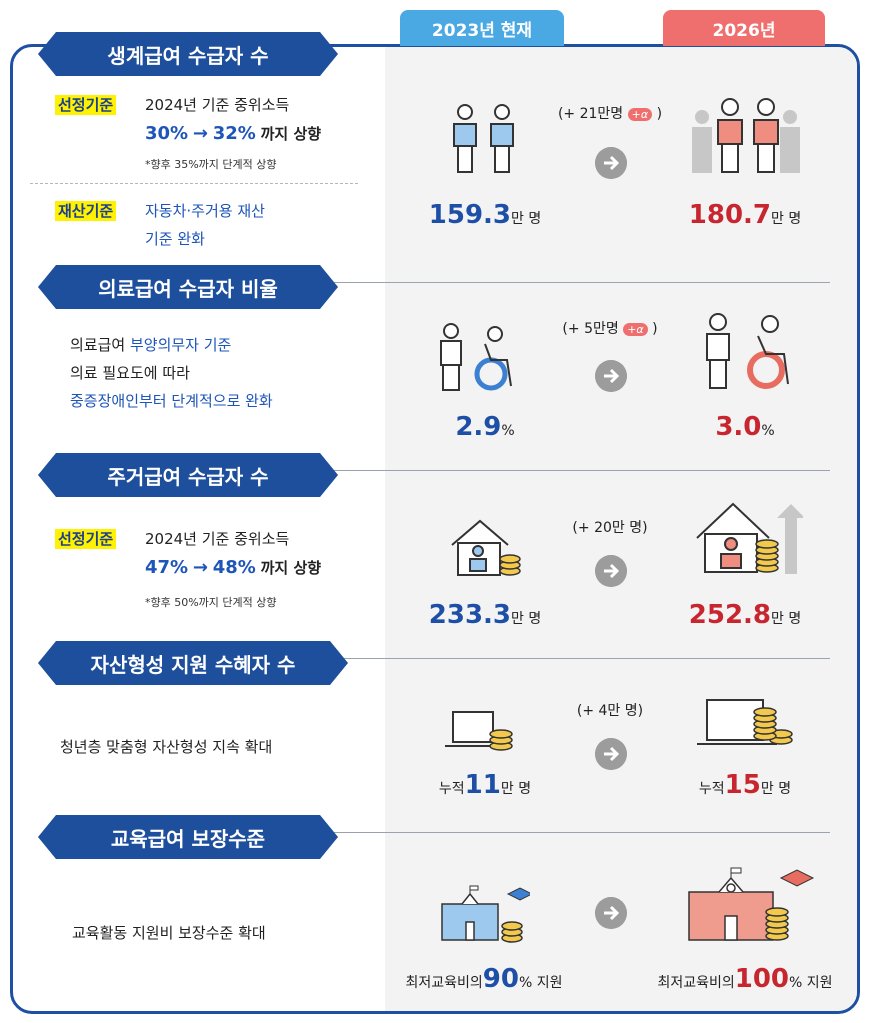 The image size is (870, 1023). I want to click on value-2026: 180.7만 명, so click(745, 215).